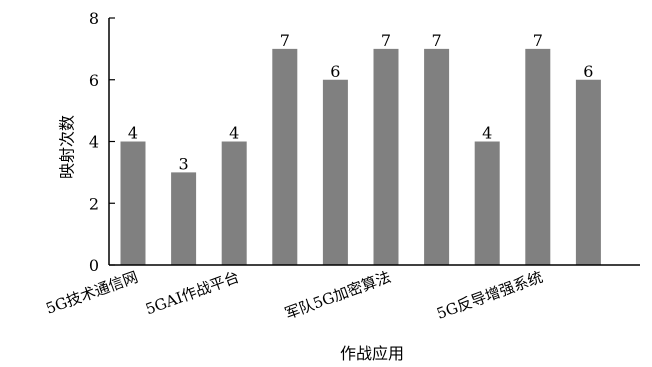  I want to click on y-tick-label: 4, so click(94, 142).